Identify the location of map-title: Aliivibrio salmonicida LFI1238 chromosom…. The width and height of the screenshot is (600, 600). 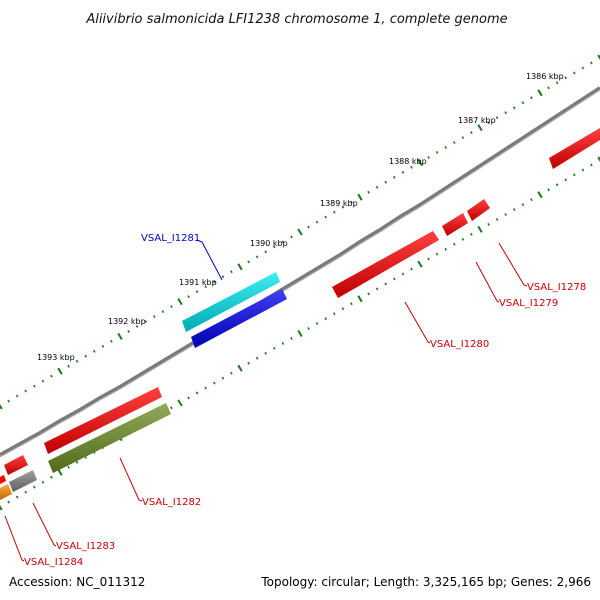
(296, 19).